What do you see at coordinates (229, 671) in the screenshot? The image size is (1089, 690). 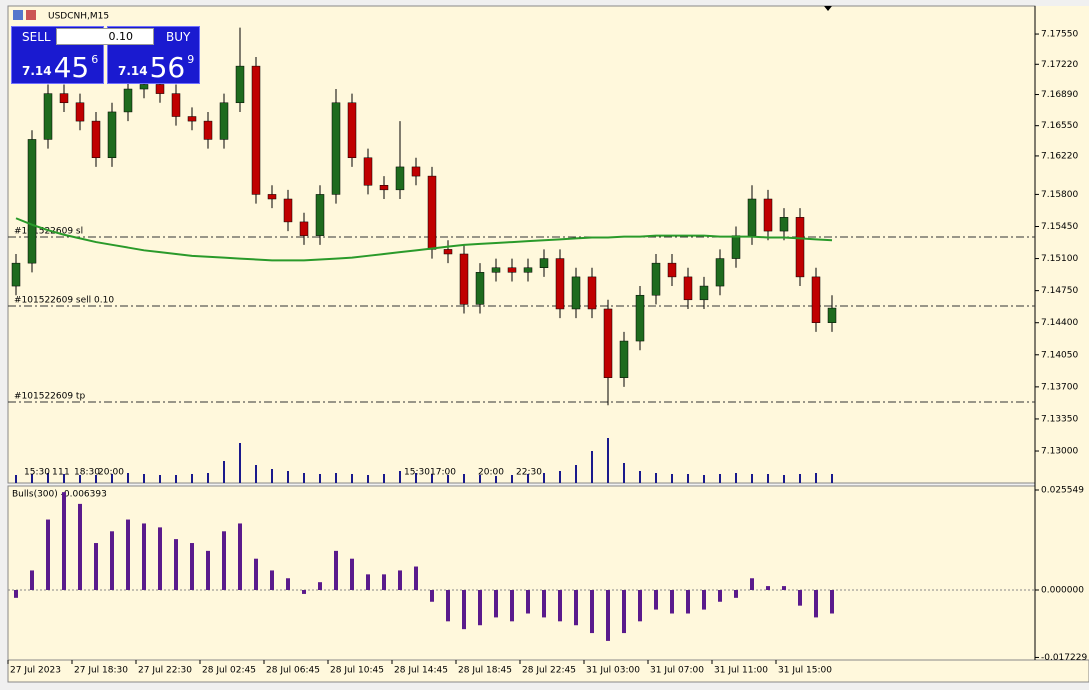 I see `time-label: 28 Jul 02:45` at bounding box center [229, 671].